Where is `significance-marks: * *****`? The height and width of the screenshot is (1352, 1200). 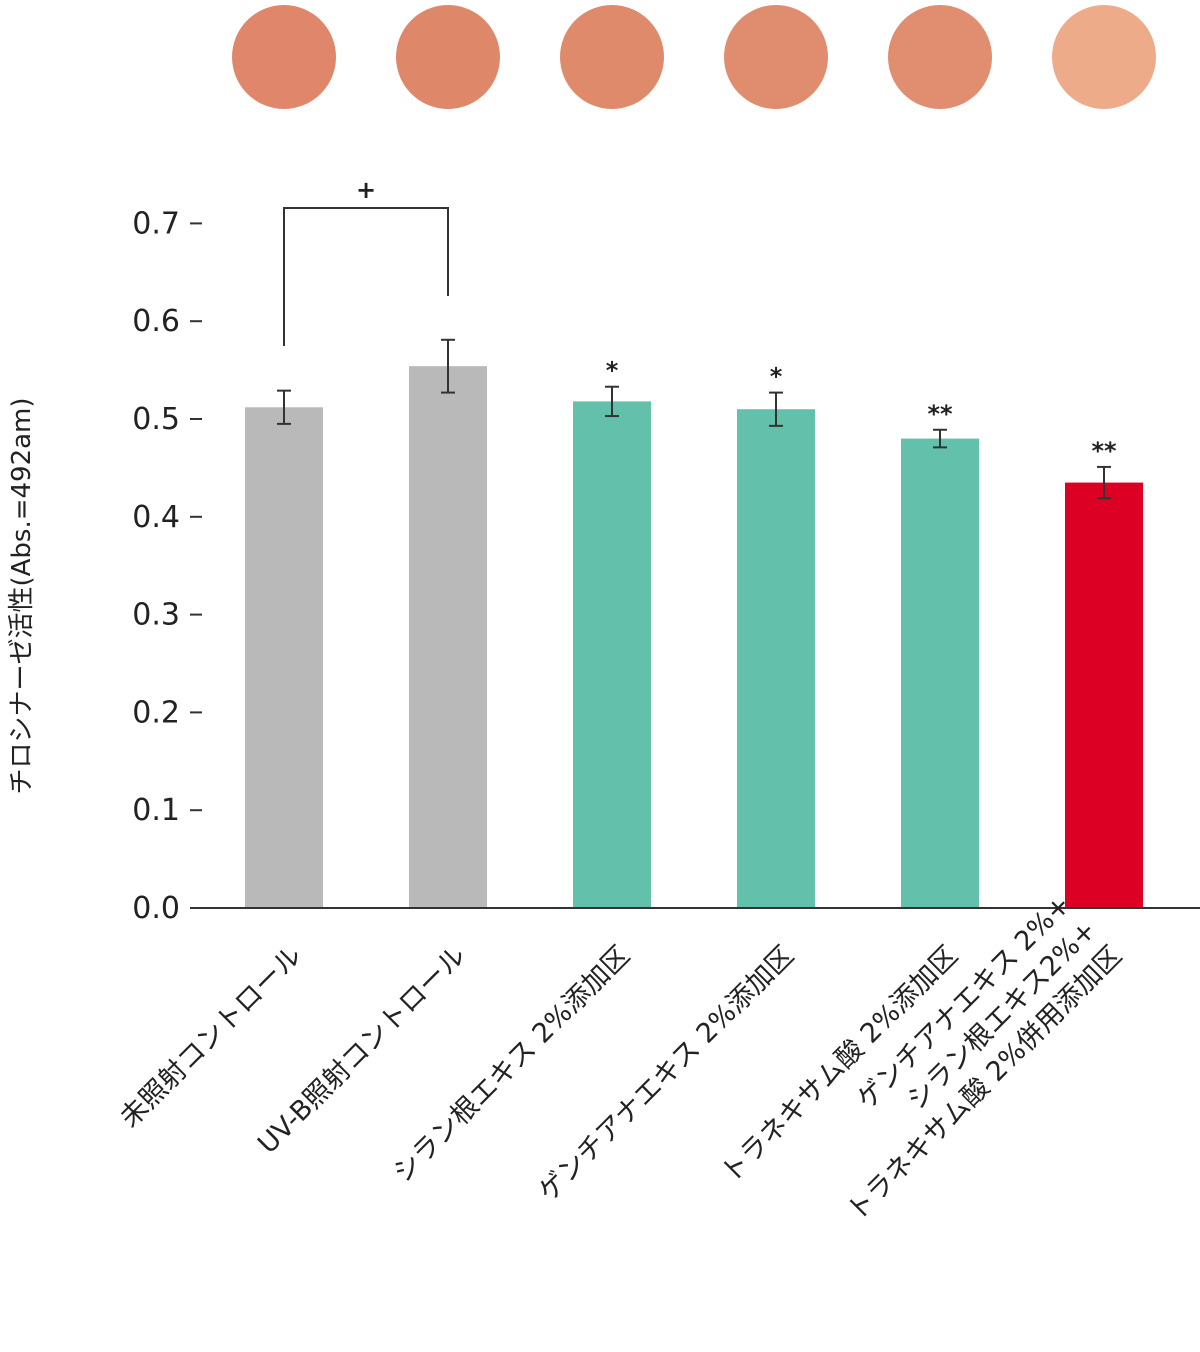 significance-marks: * ***** is located at coordinates (861, 411).